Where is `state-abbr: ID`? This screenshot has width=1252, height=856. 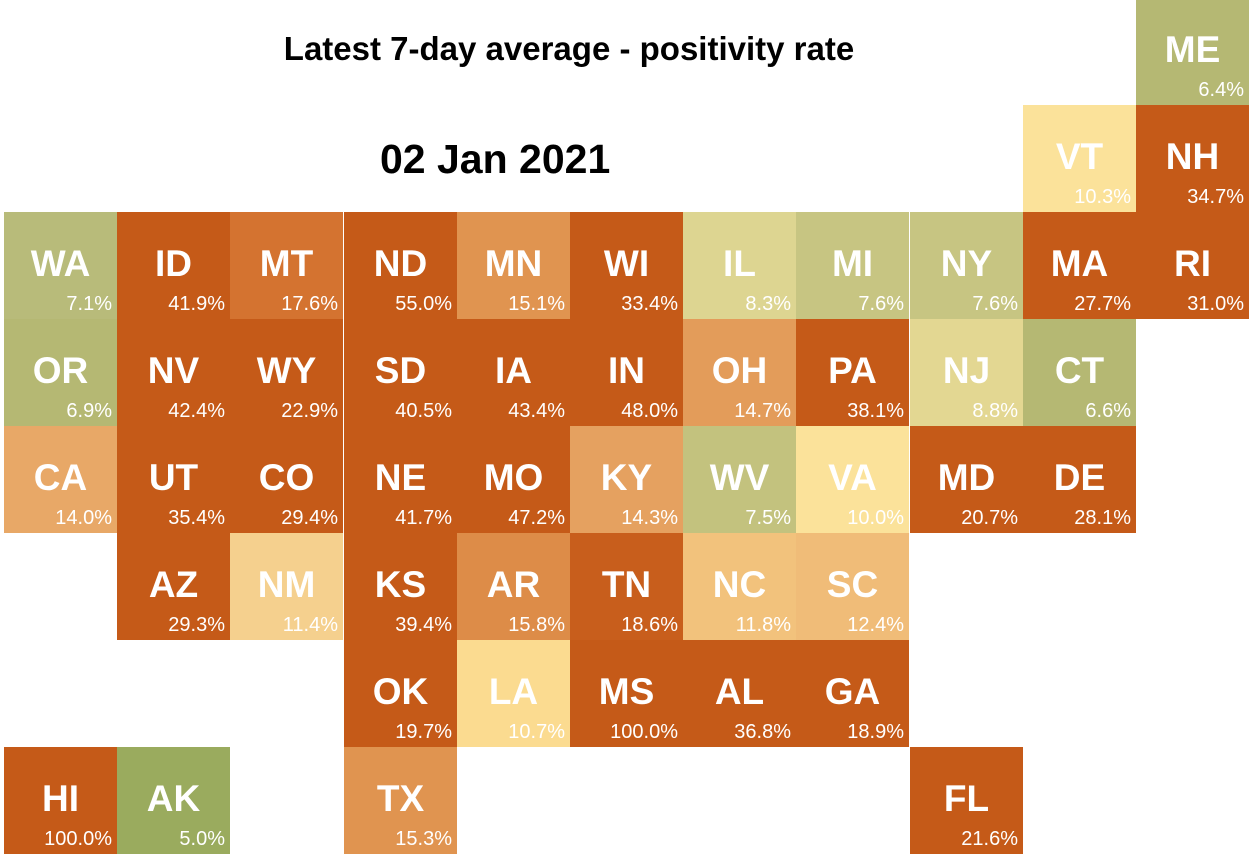
state-abbr: ID is located at coordinates (173, 263).